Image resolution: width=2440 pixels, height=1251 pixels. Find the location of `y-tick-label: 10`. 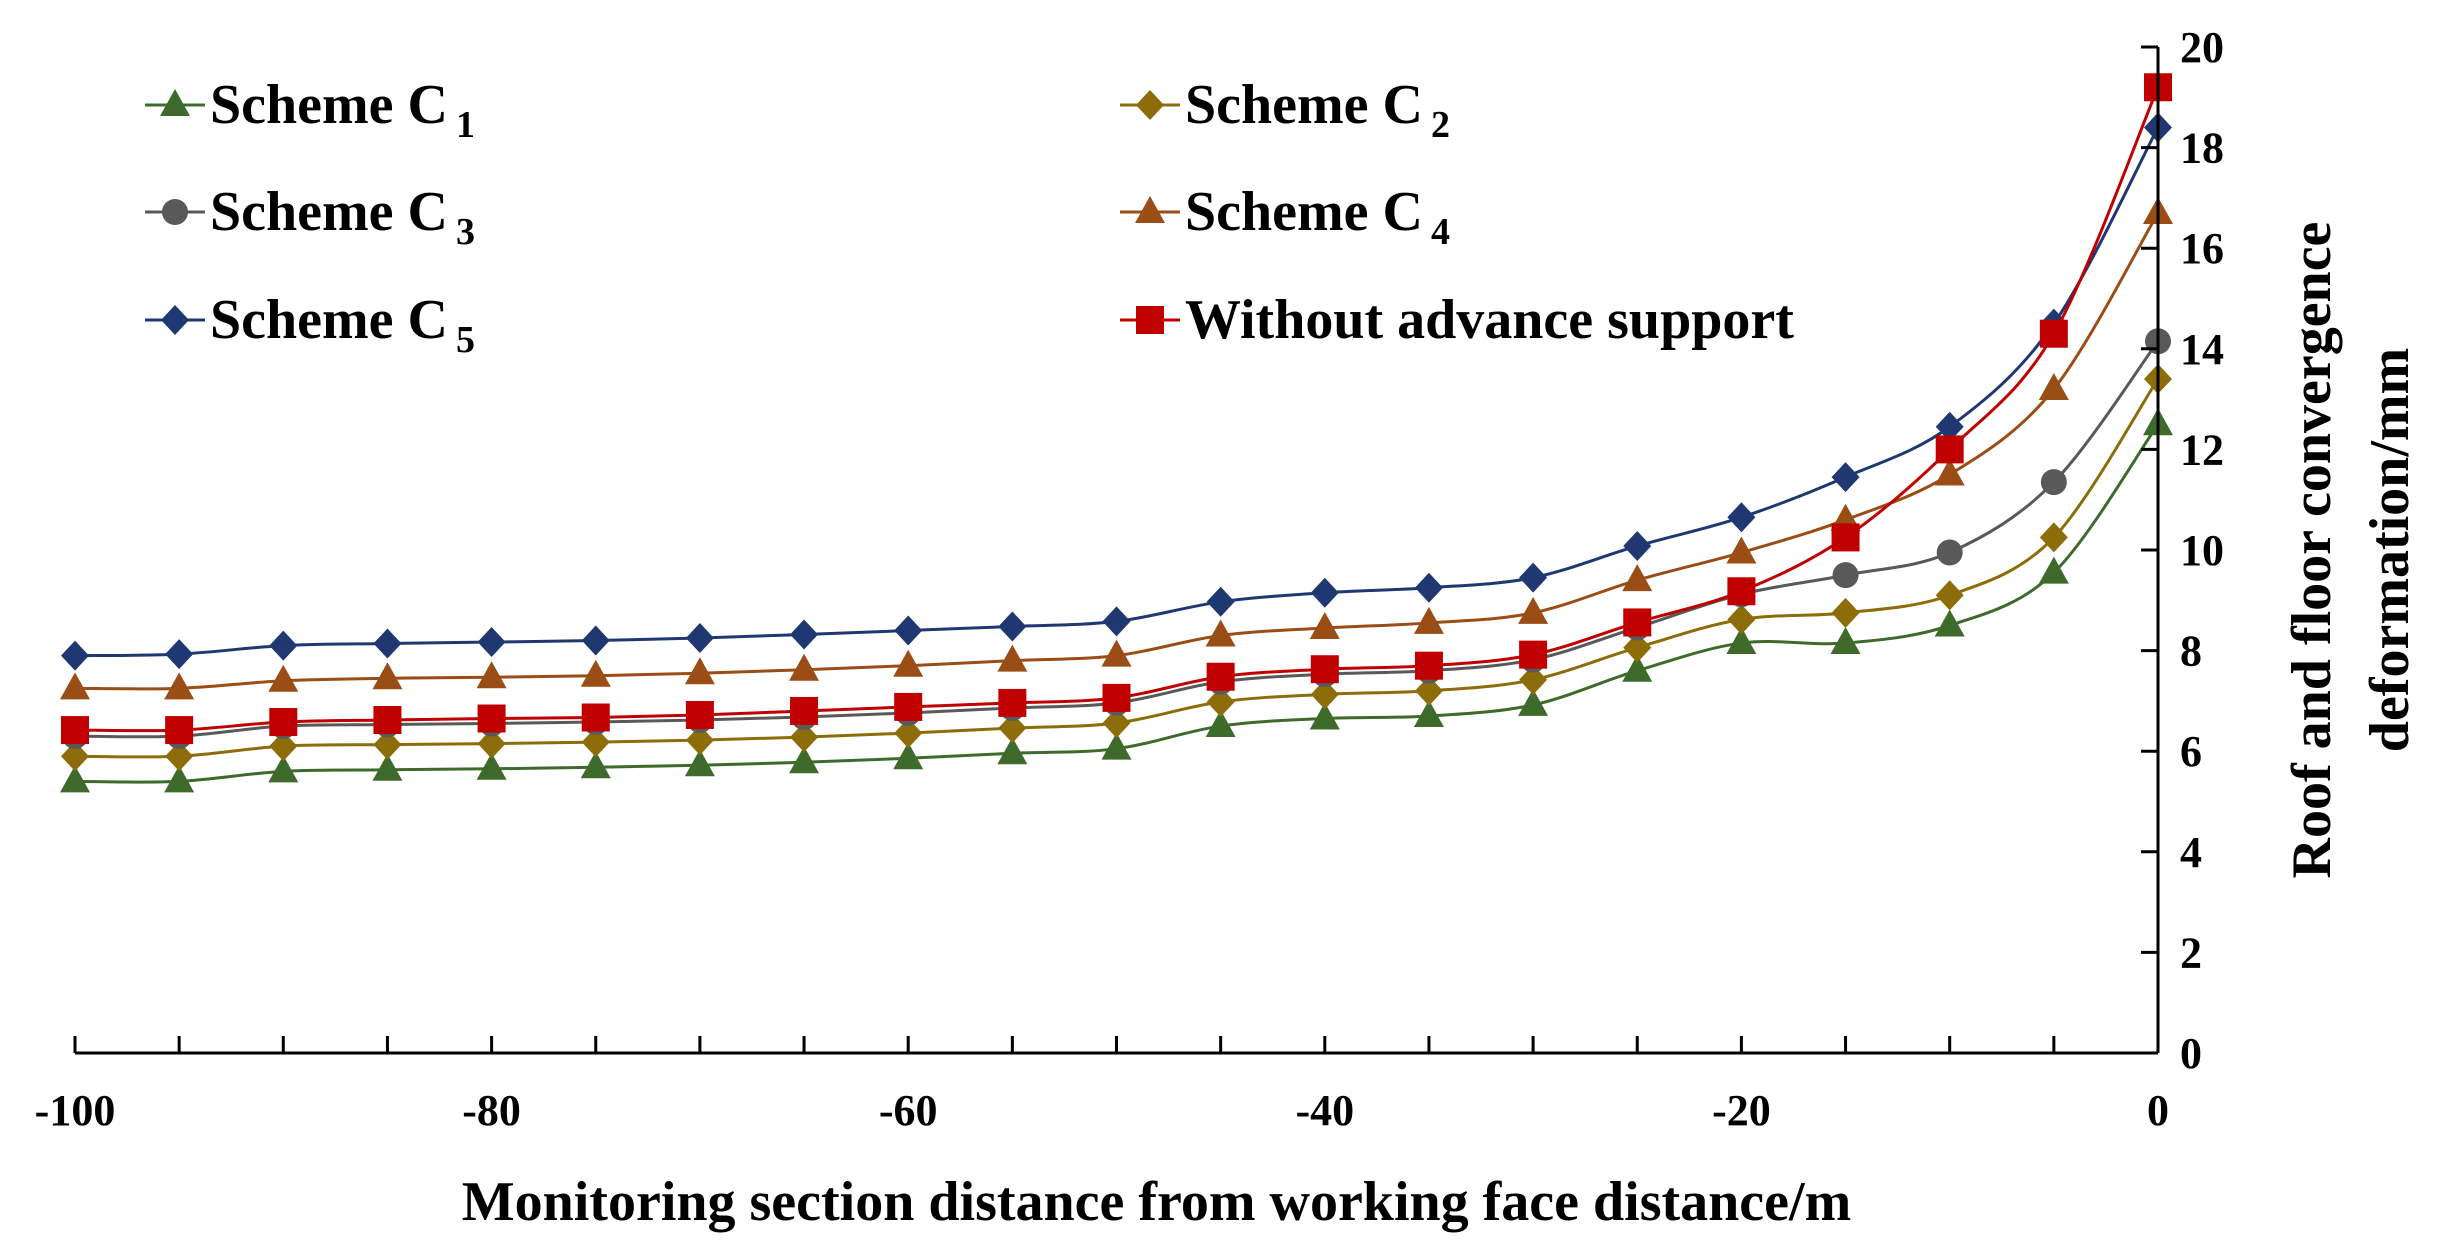

y-tick-label: 10 is located at coordinates (2202, 550).